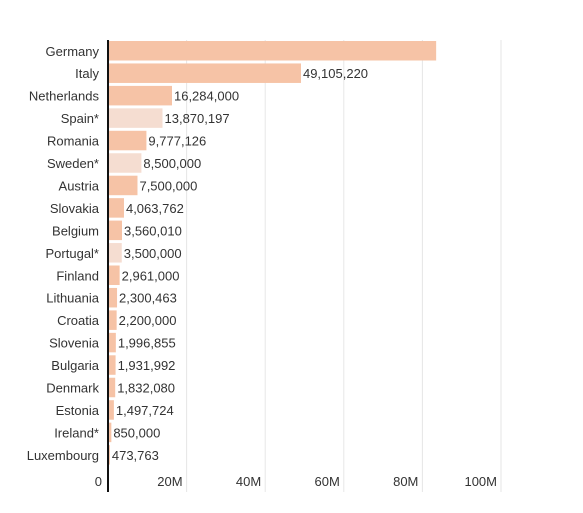 The height and width of the screenshot is (513, 583). What do you see at coordinates (146, 388) in the screenshot?
I see `value-label: 1,832,080` at bounding box center [146, 388].